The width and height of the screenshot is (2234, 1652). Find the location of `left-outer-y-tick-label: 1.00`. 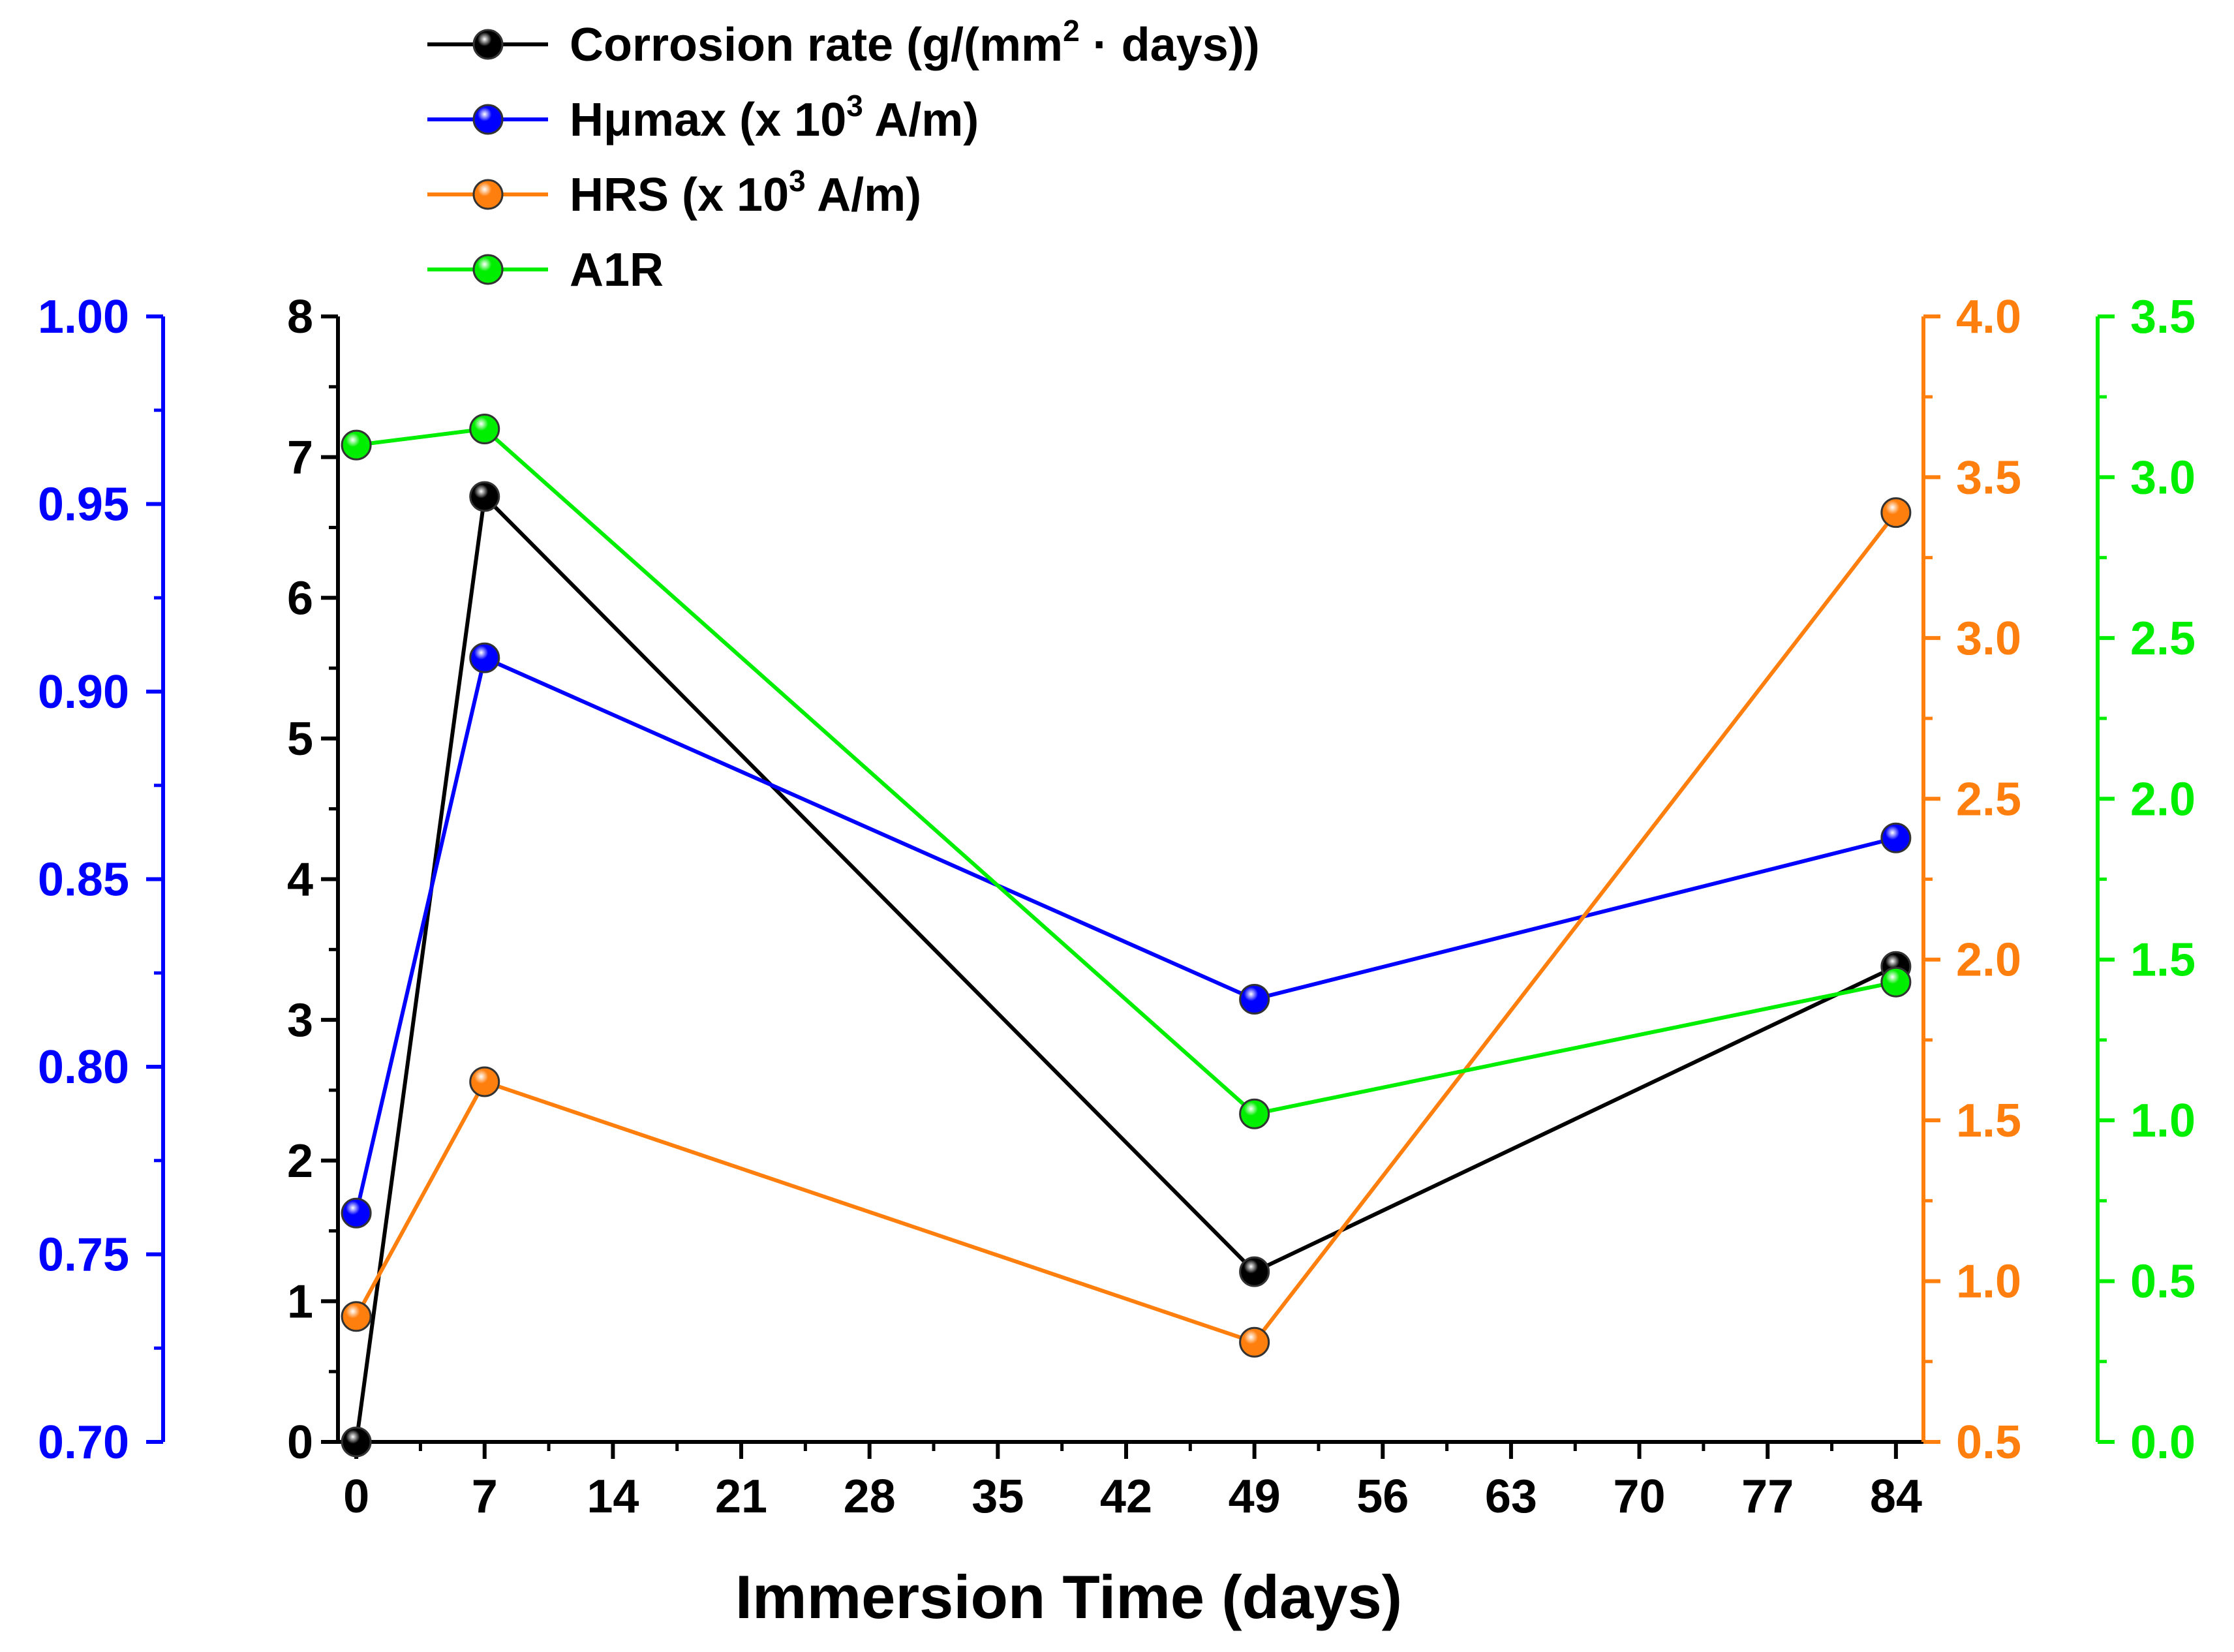

left-outer-y-tick-label: 1.00 is located at coordinates (83, 317).